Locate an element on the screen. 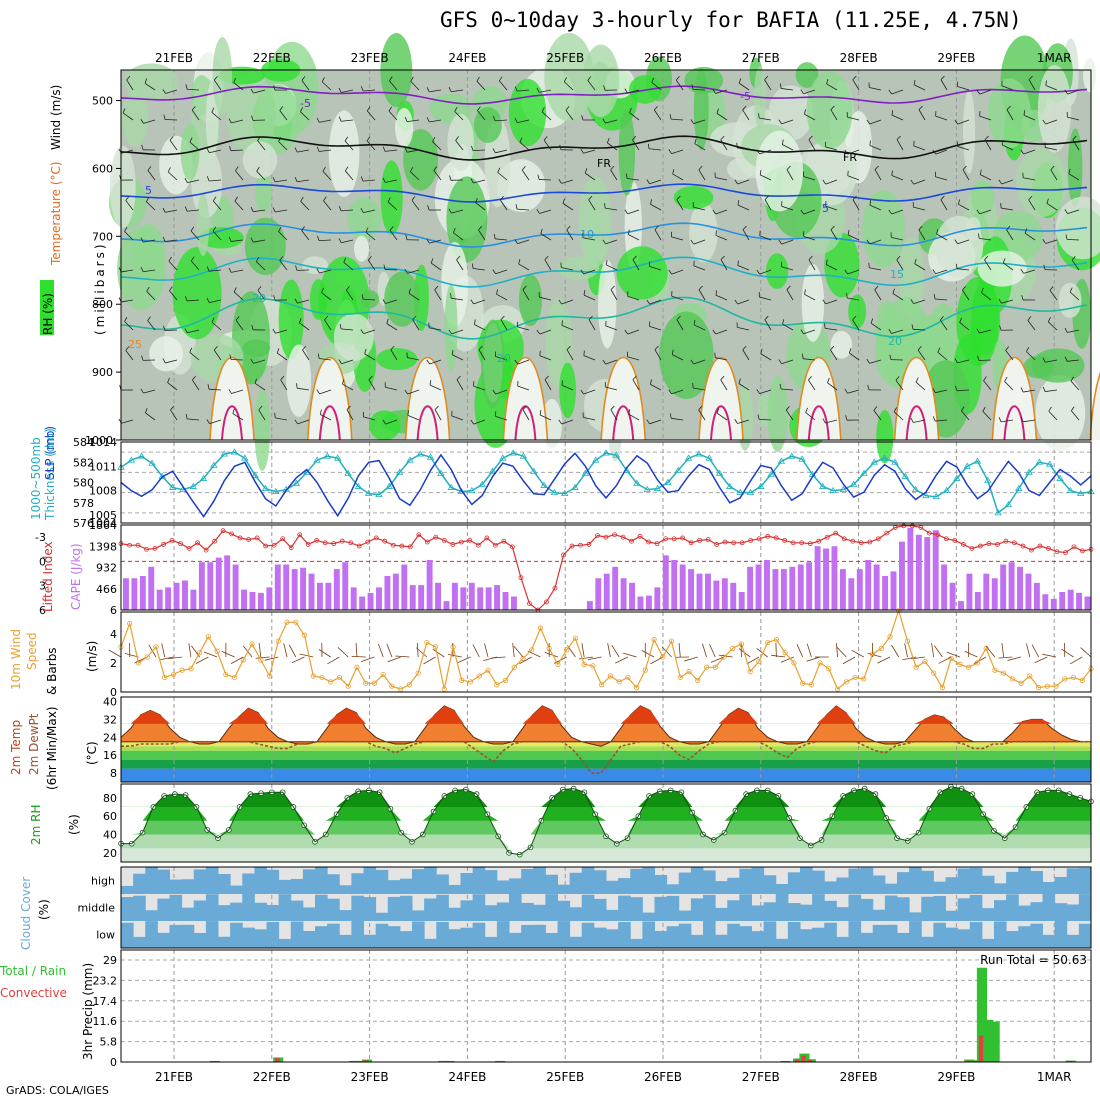 Image resolution: width=1100 pixels, height=1100 pixels. temp-tick-label: 8 is located at coordinates (113, 773).